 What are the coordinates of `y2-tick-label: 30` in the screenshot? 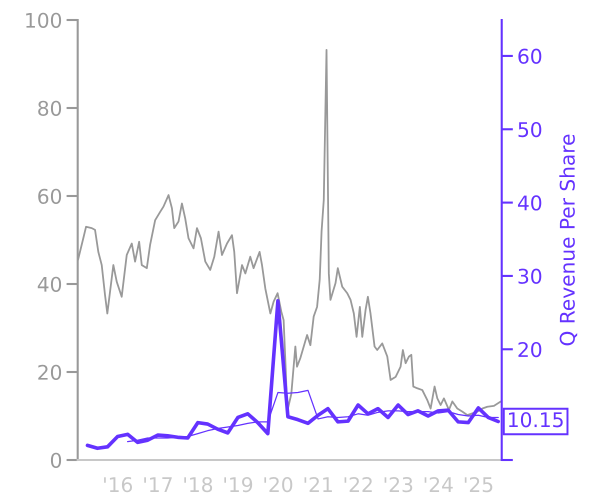 It's located at (530, 276).